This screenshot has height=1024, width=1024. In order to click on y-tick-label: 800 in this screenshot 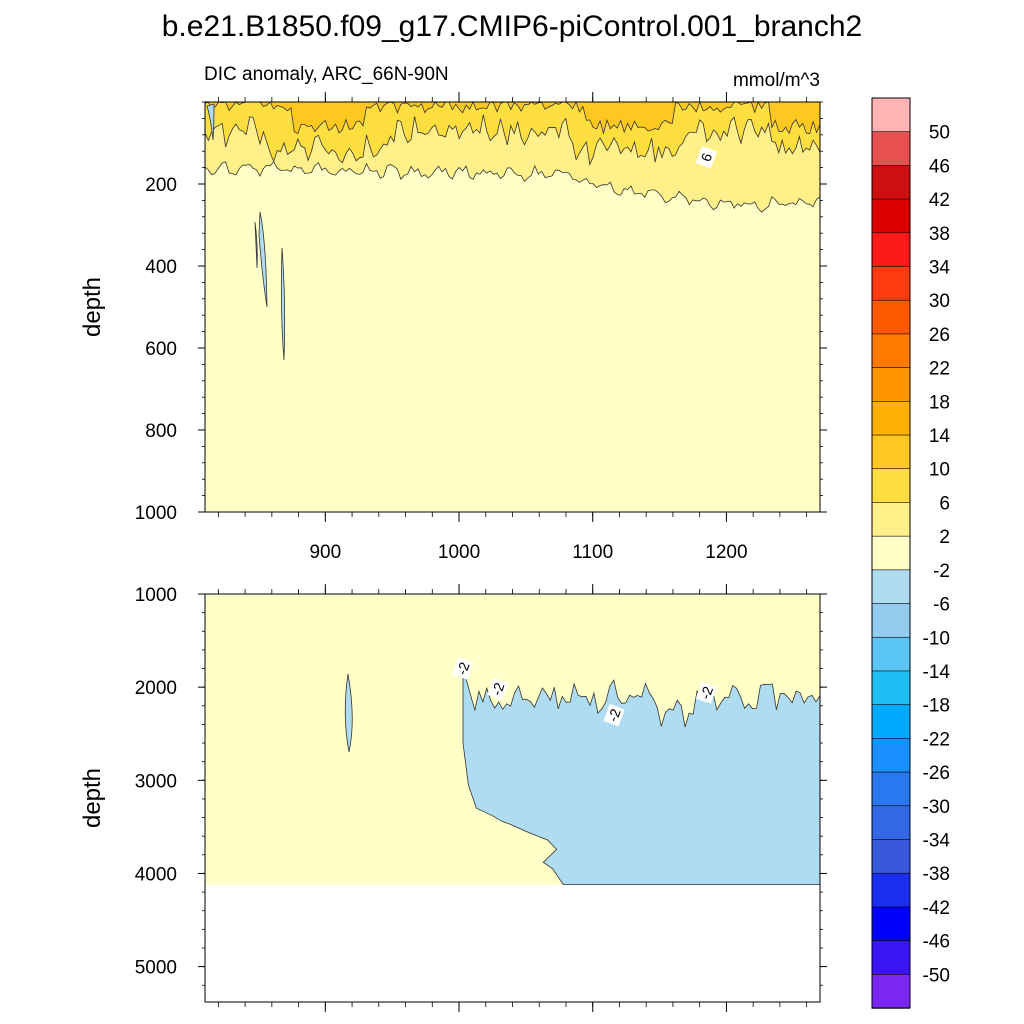, I will do `click(161, 431)`.